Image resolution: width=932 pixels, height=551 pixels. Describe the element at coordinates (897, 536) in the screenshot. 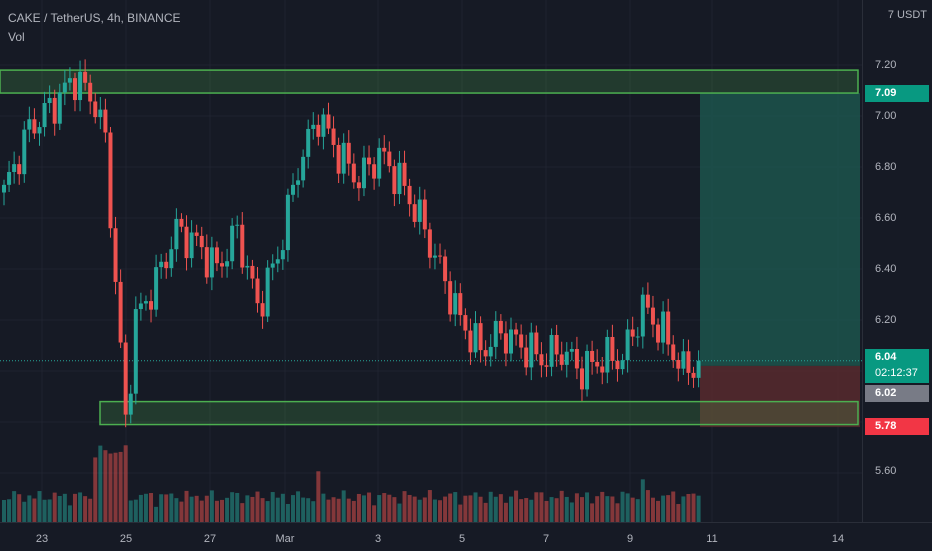

I see `axis-settings-corner` at that location.